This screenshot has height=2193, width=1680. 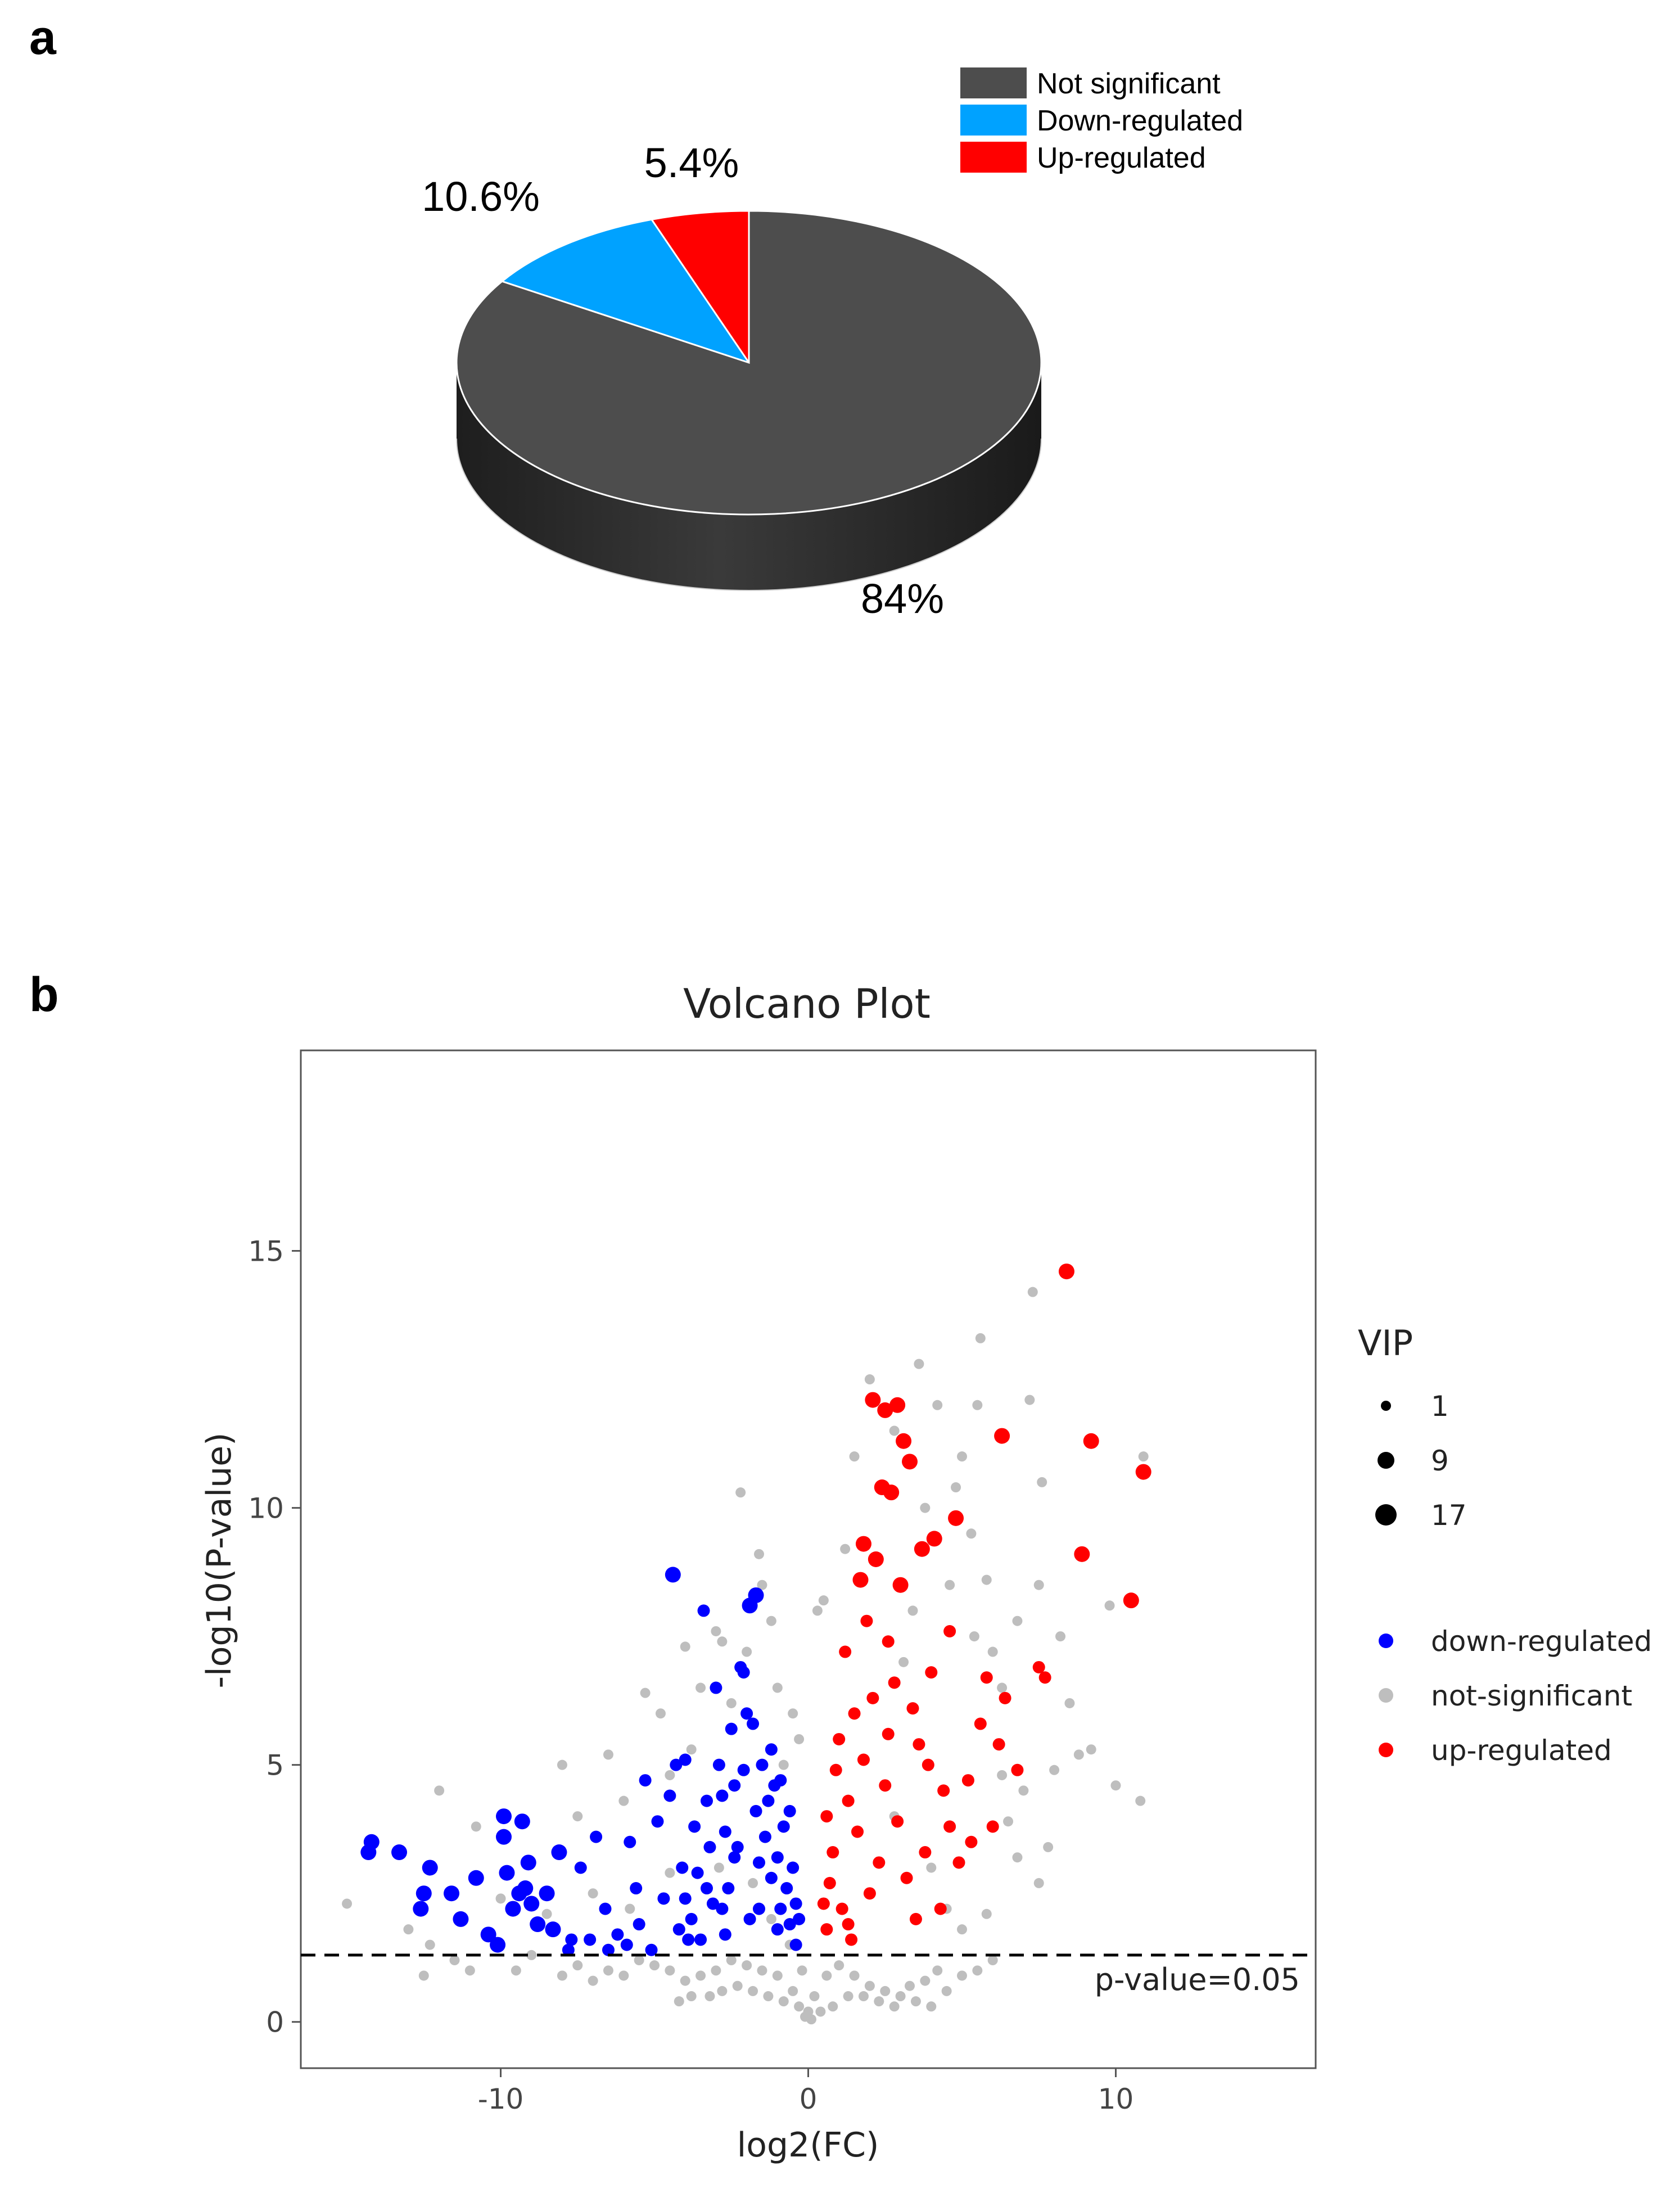 I want to click on vip-legend-label: 17, so click(x=1449, y=1515).